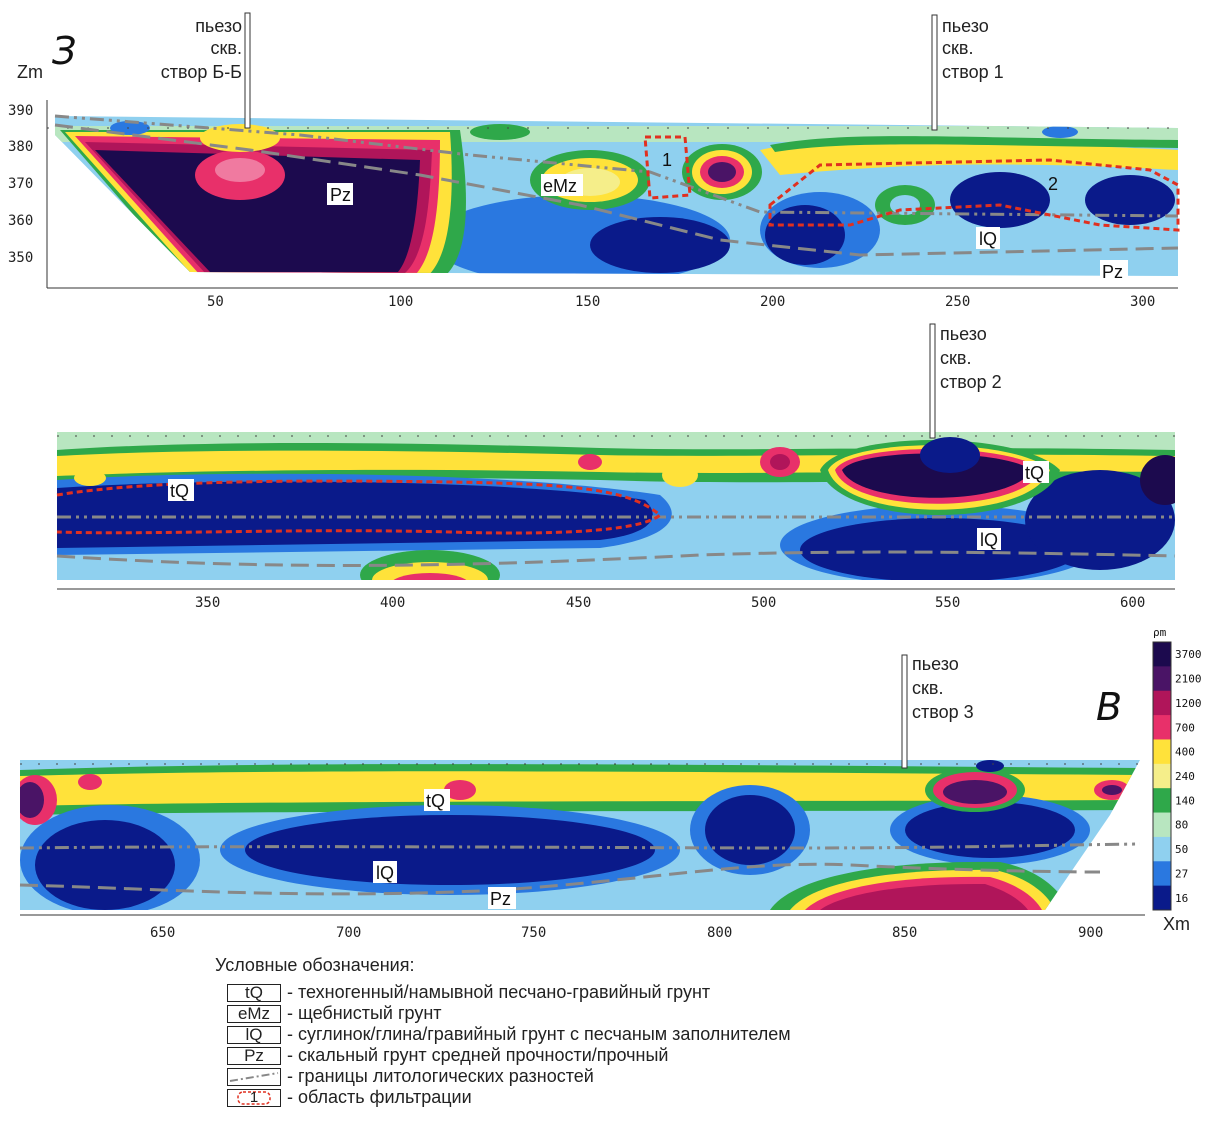  I want to click on x-tick: 300, so click(1142, 302).